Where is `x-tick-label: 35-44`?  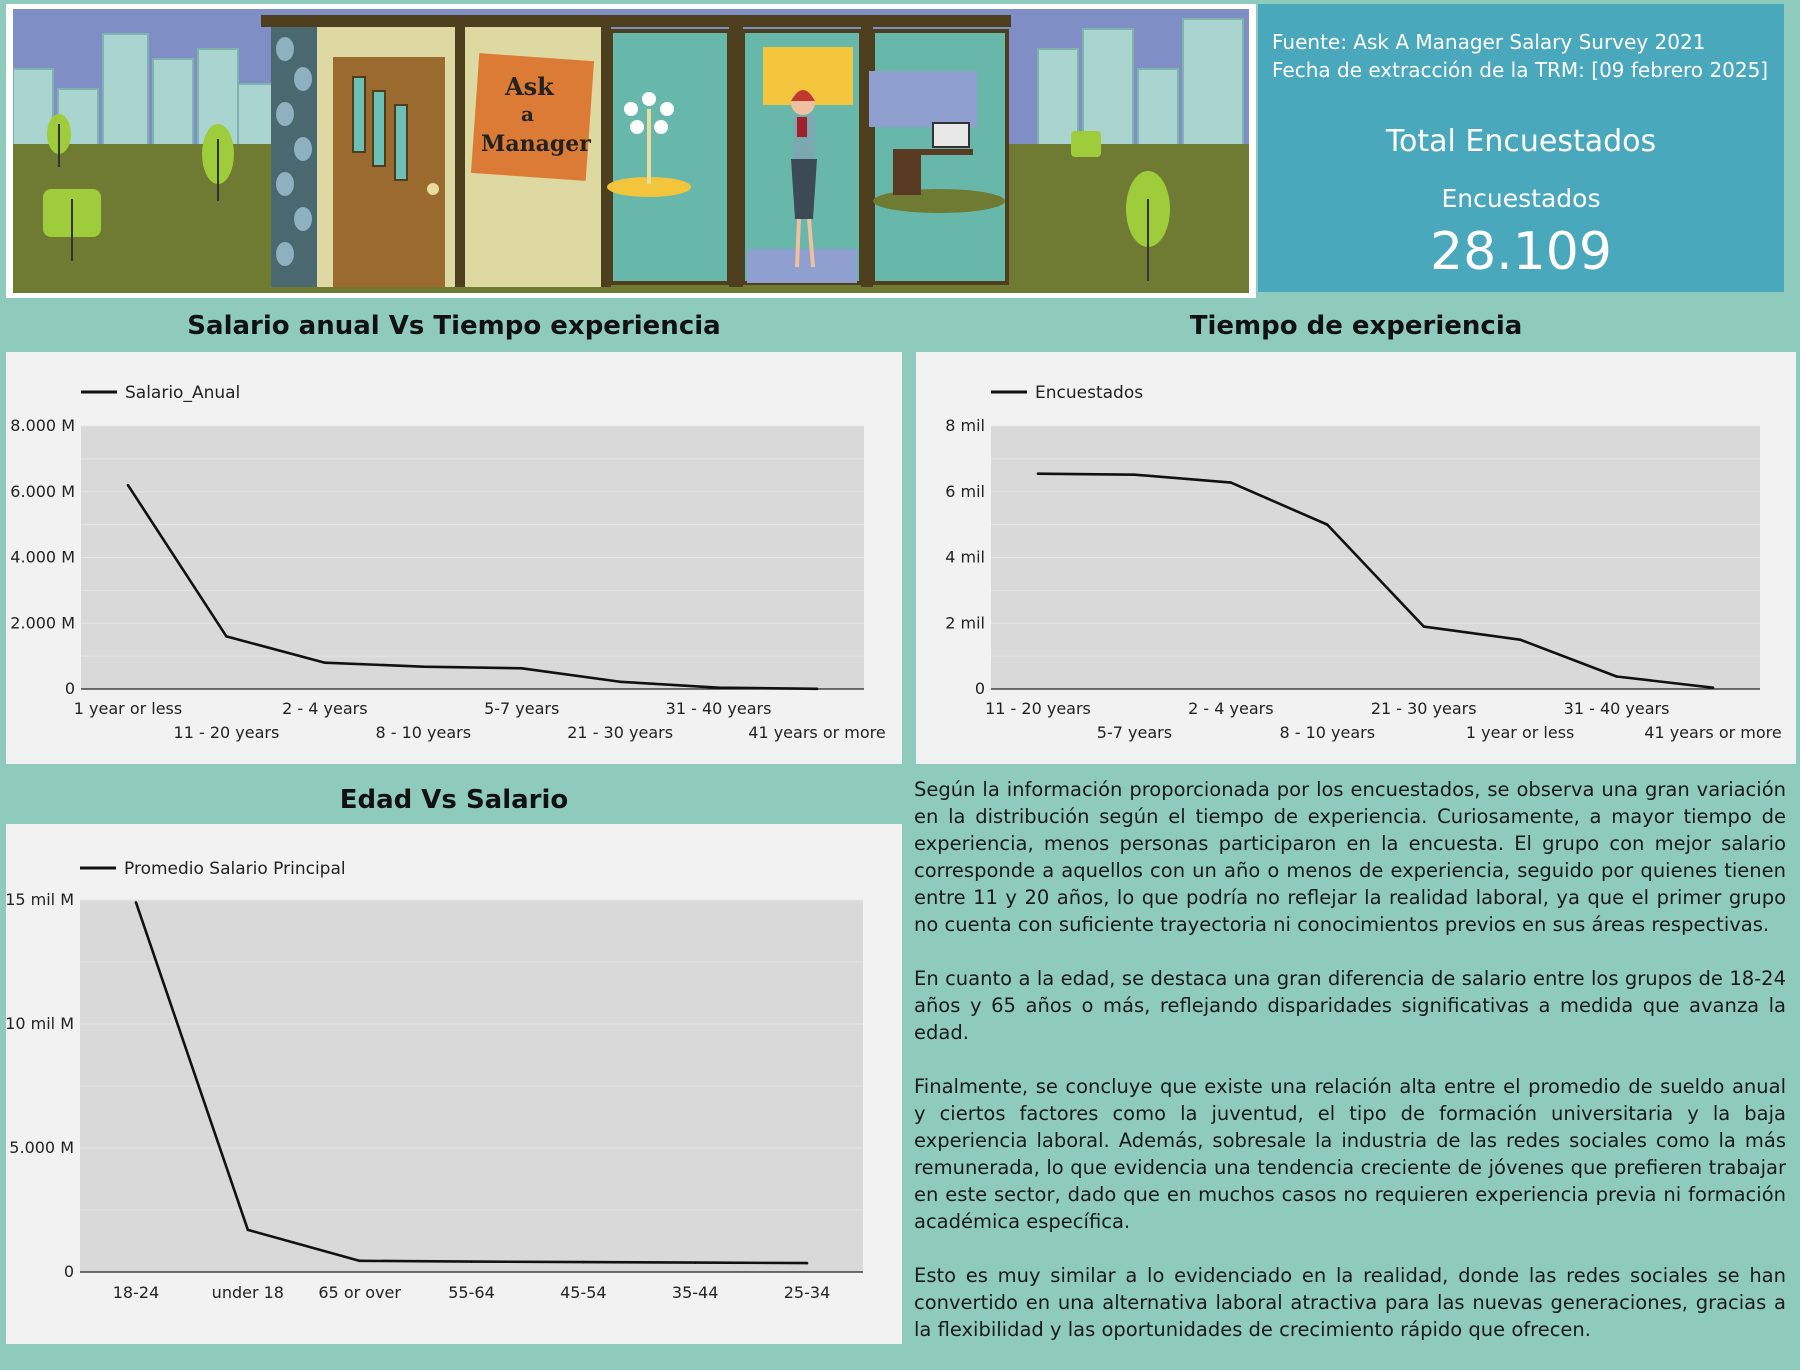 x-tick-label: 35-44 is located at coordinates (695, 1292).